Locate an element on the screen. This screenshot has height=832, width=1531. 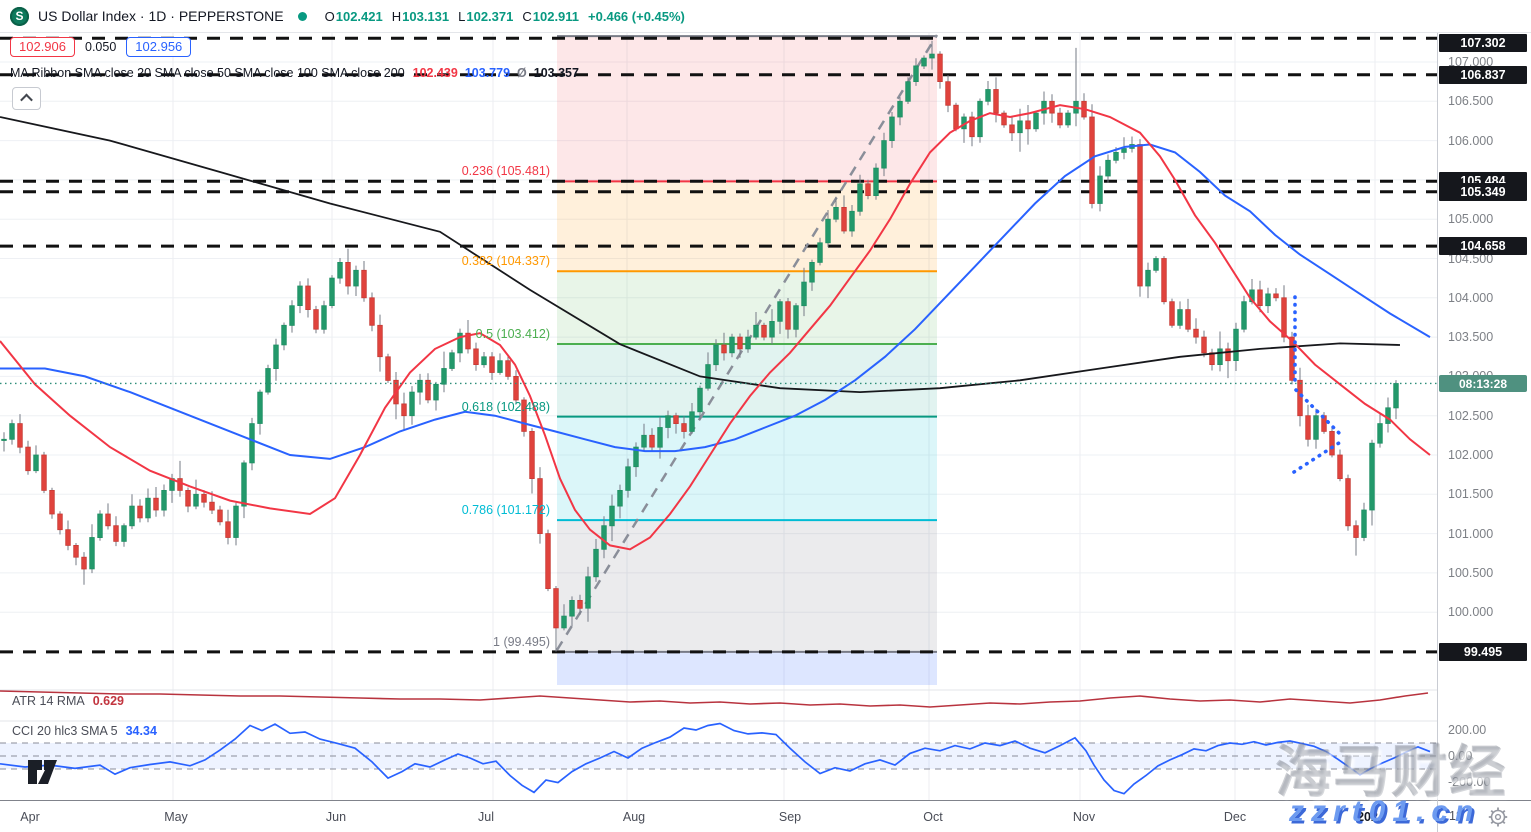
tradingview-logo is located at coordinates (51, 772).